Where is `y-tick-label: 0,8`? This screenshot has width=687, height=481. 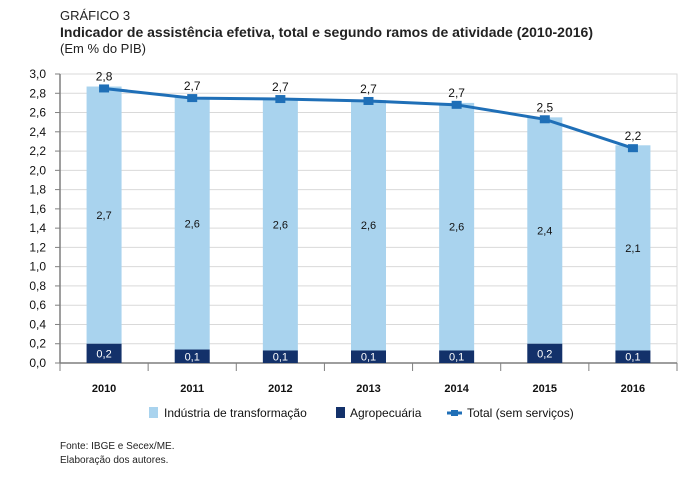
y-tick-label: 0,8 is located at coordinates (37, 286).